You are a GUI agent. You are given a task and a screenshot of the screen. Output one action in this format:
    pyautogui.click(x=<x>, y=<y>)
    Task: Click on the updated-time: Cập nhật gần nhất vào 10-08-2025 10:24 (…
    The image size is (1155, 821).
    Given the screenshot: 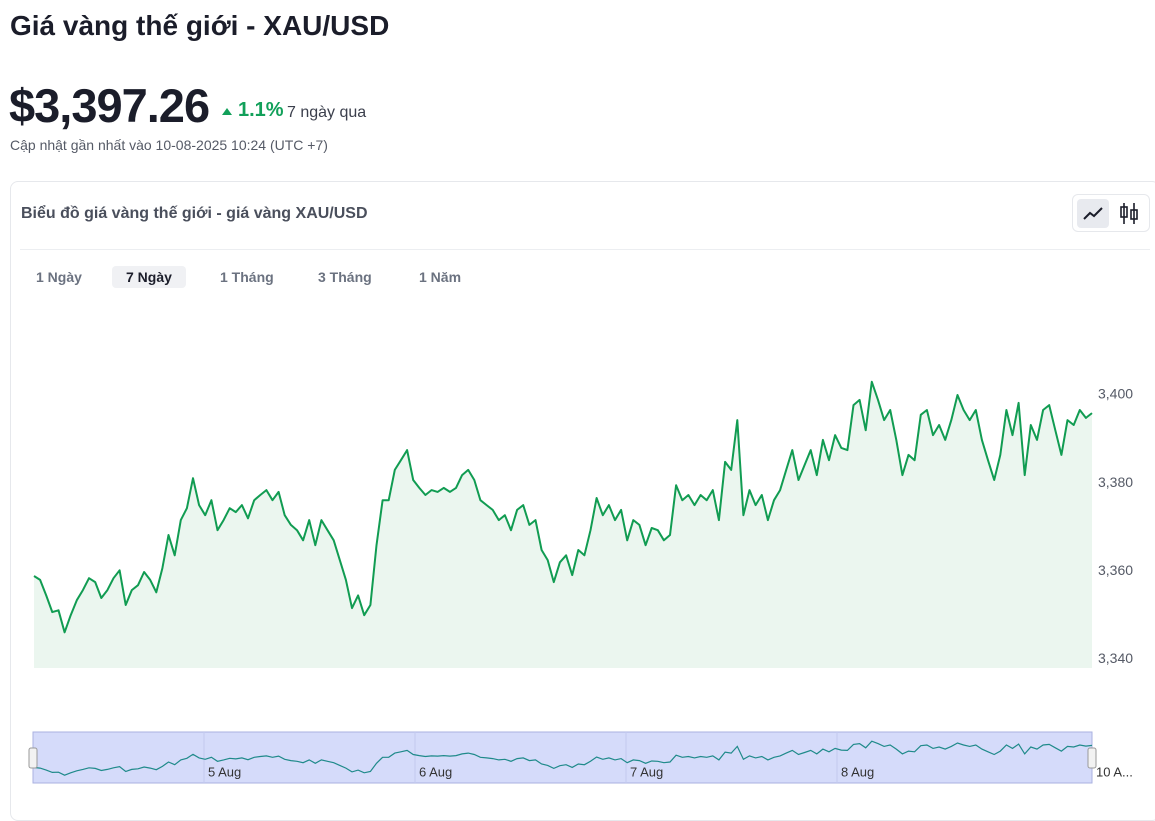 What is the action you would take?
    pyautogui.click(x=169, y=145)
    